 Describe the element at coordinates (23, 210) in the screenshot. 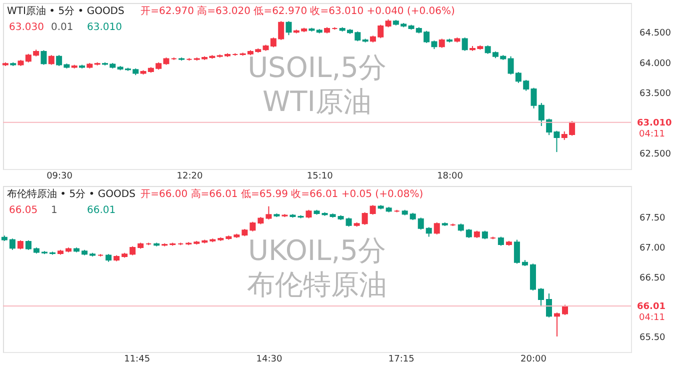

I see `annotation: 66.05` at that location.